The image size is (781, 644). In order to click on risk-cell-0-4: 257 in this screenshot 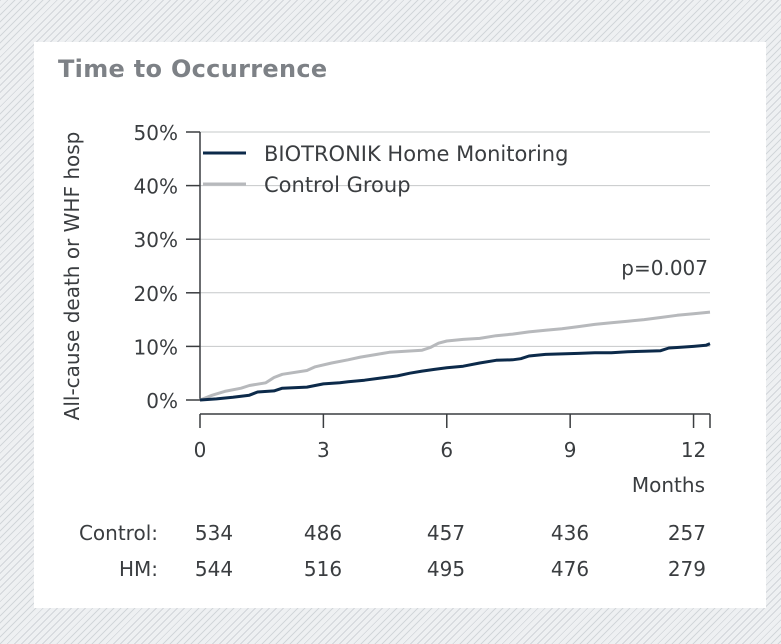, I will do `click(687, 533)`.